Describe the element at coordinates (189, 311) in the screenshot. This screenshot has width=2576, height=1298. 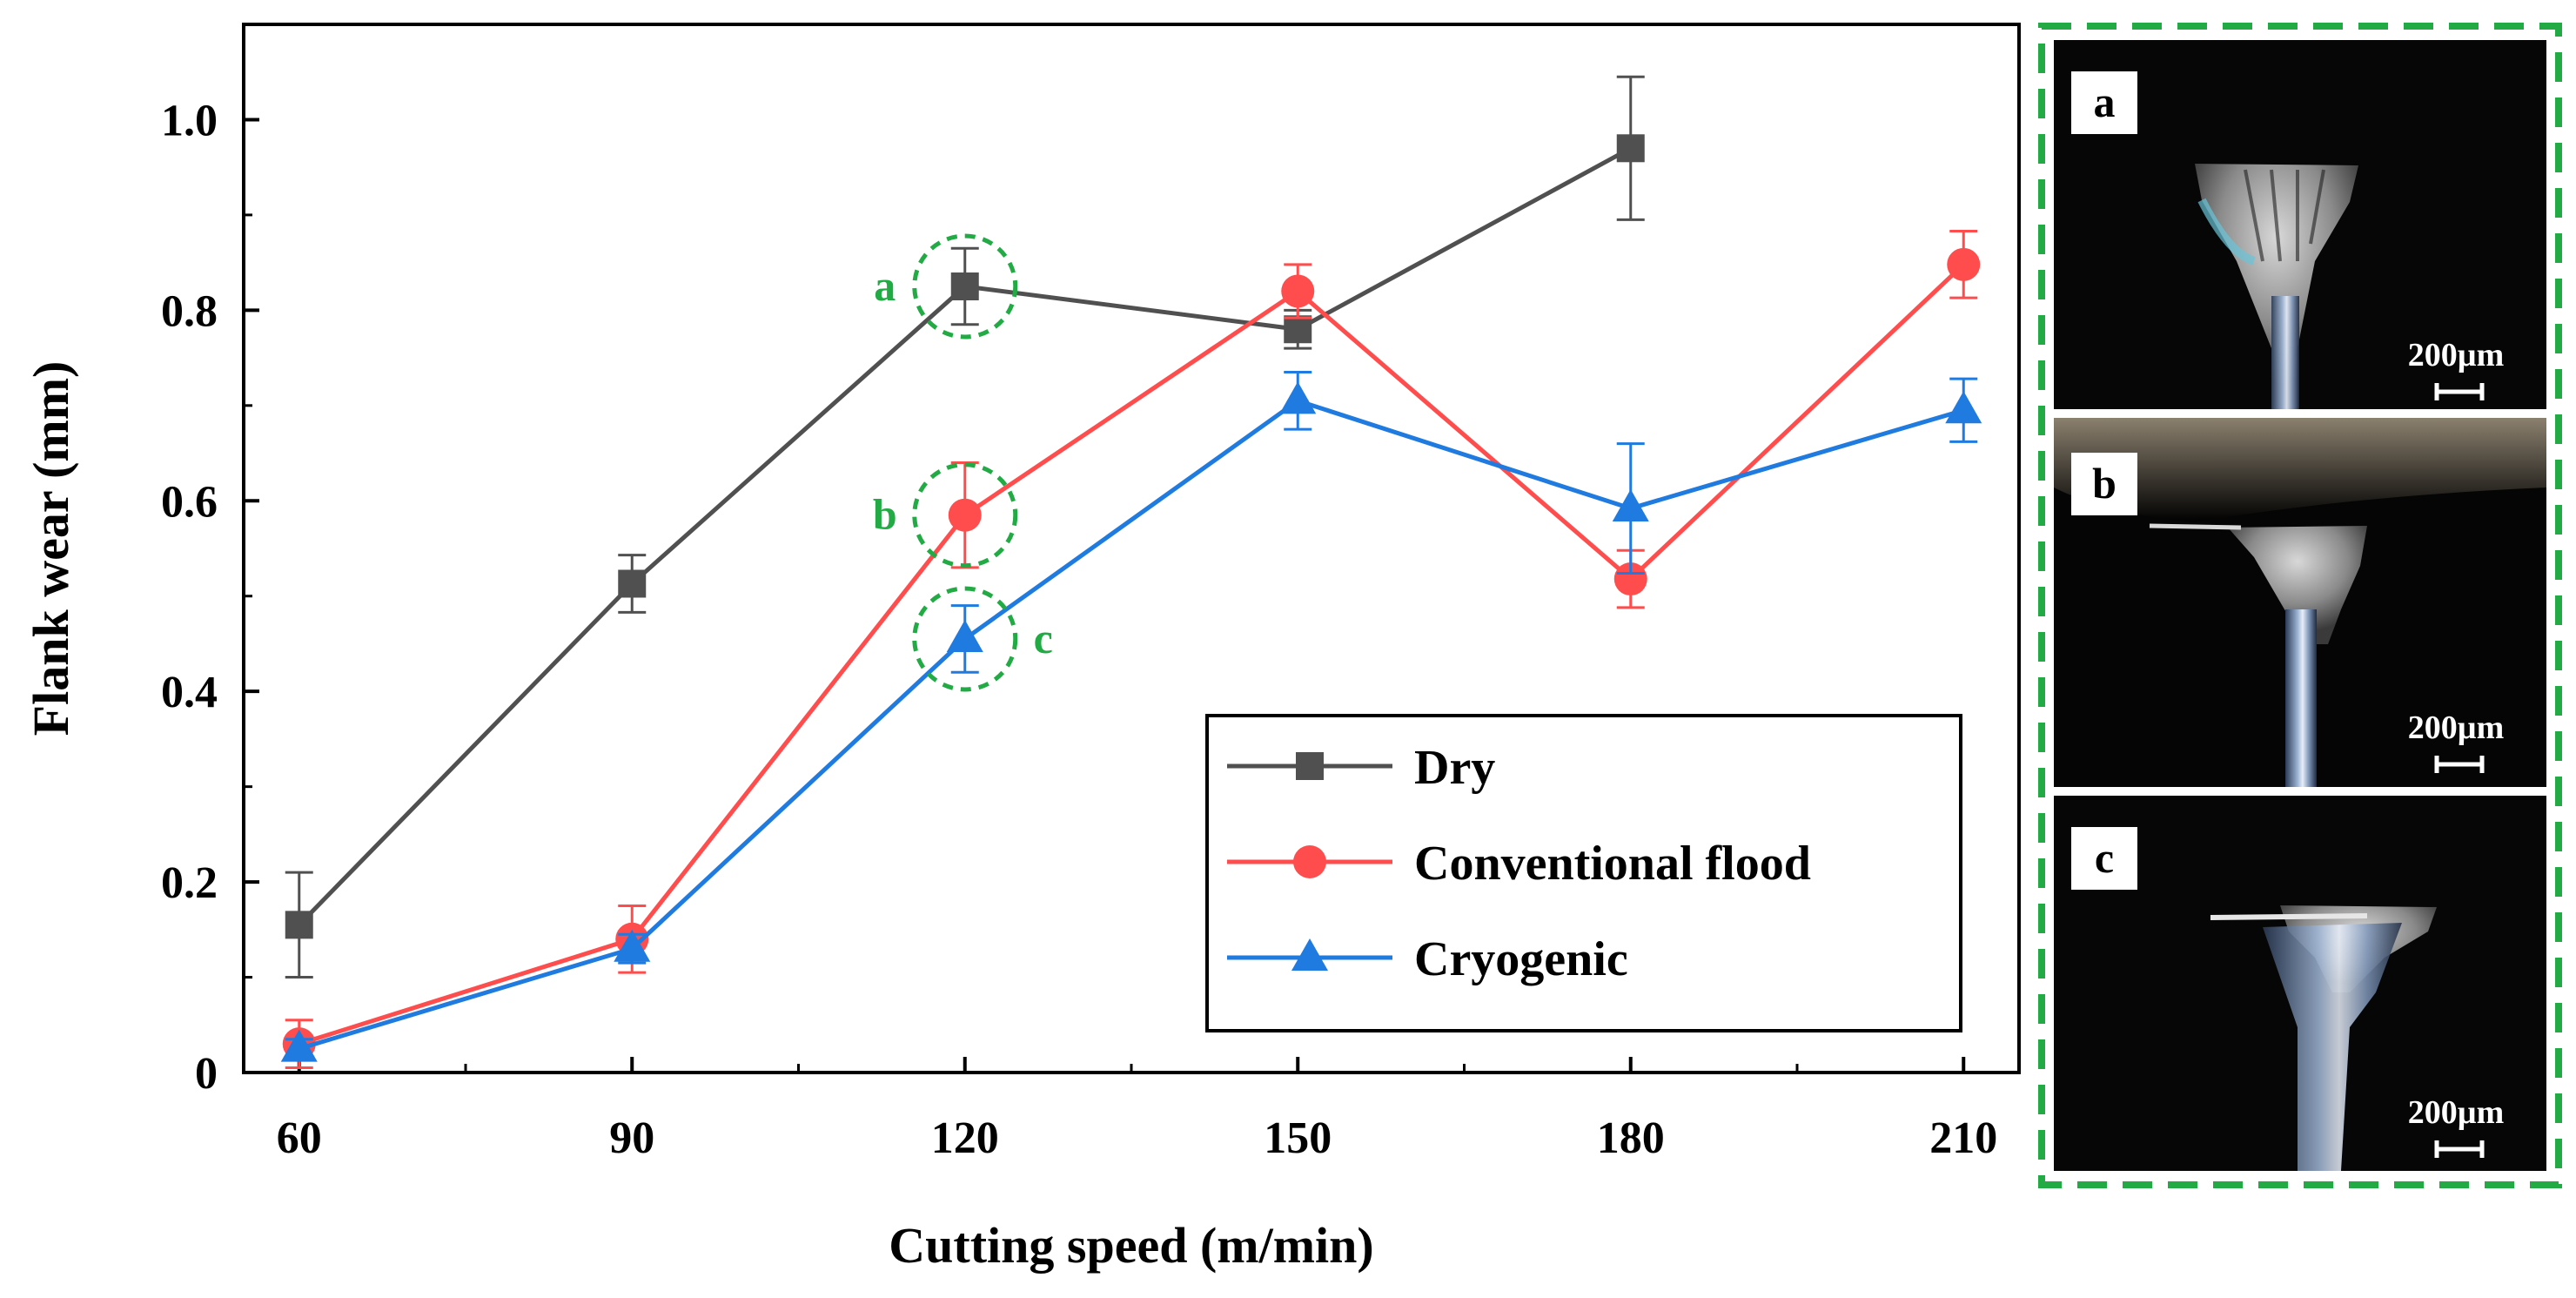
I see `y-tick-label: 0.8` at that location.